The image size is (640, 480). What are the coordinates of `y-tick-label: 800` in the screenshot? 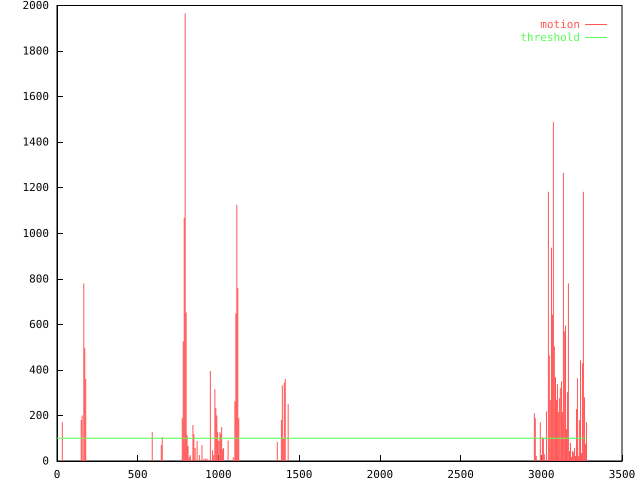 It's located at (39, 279).